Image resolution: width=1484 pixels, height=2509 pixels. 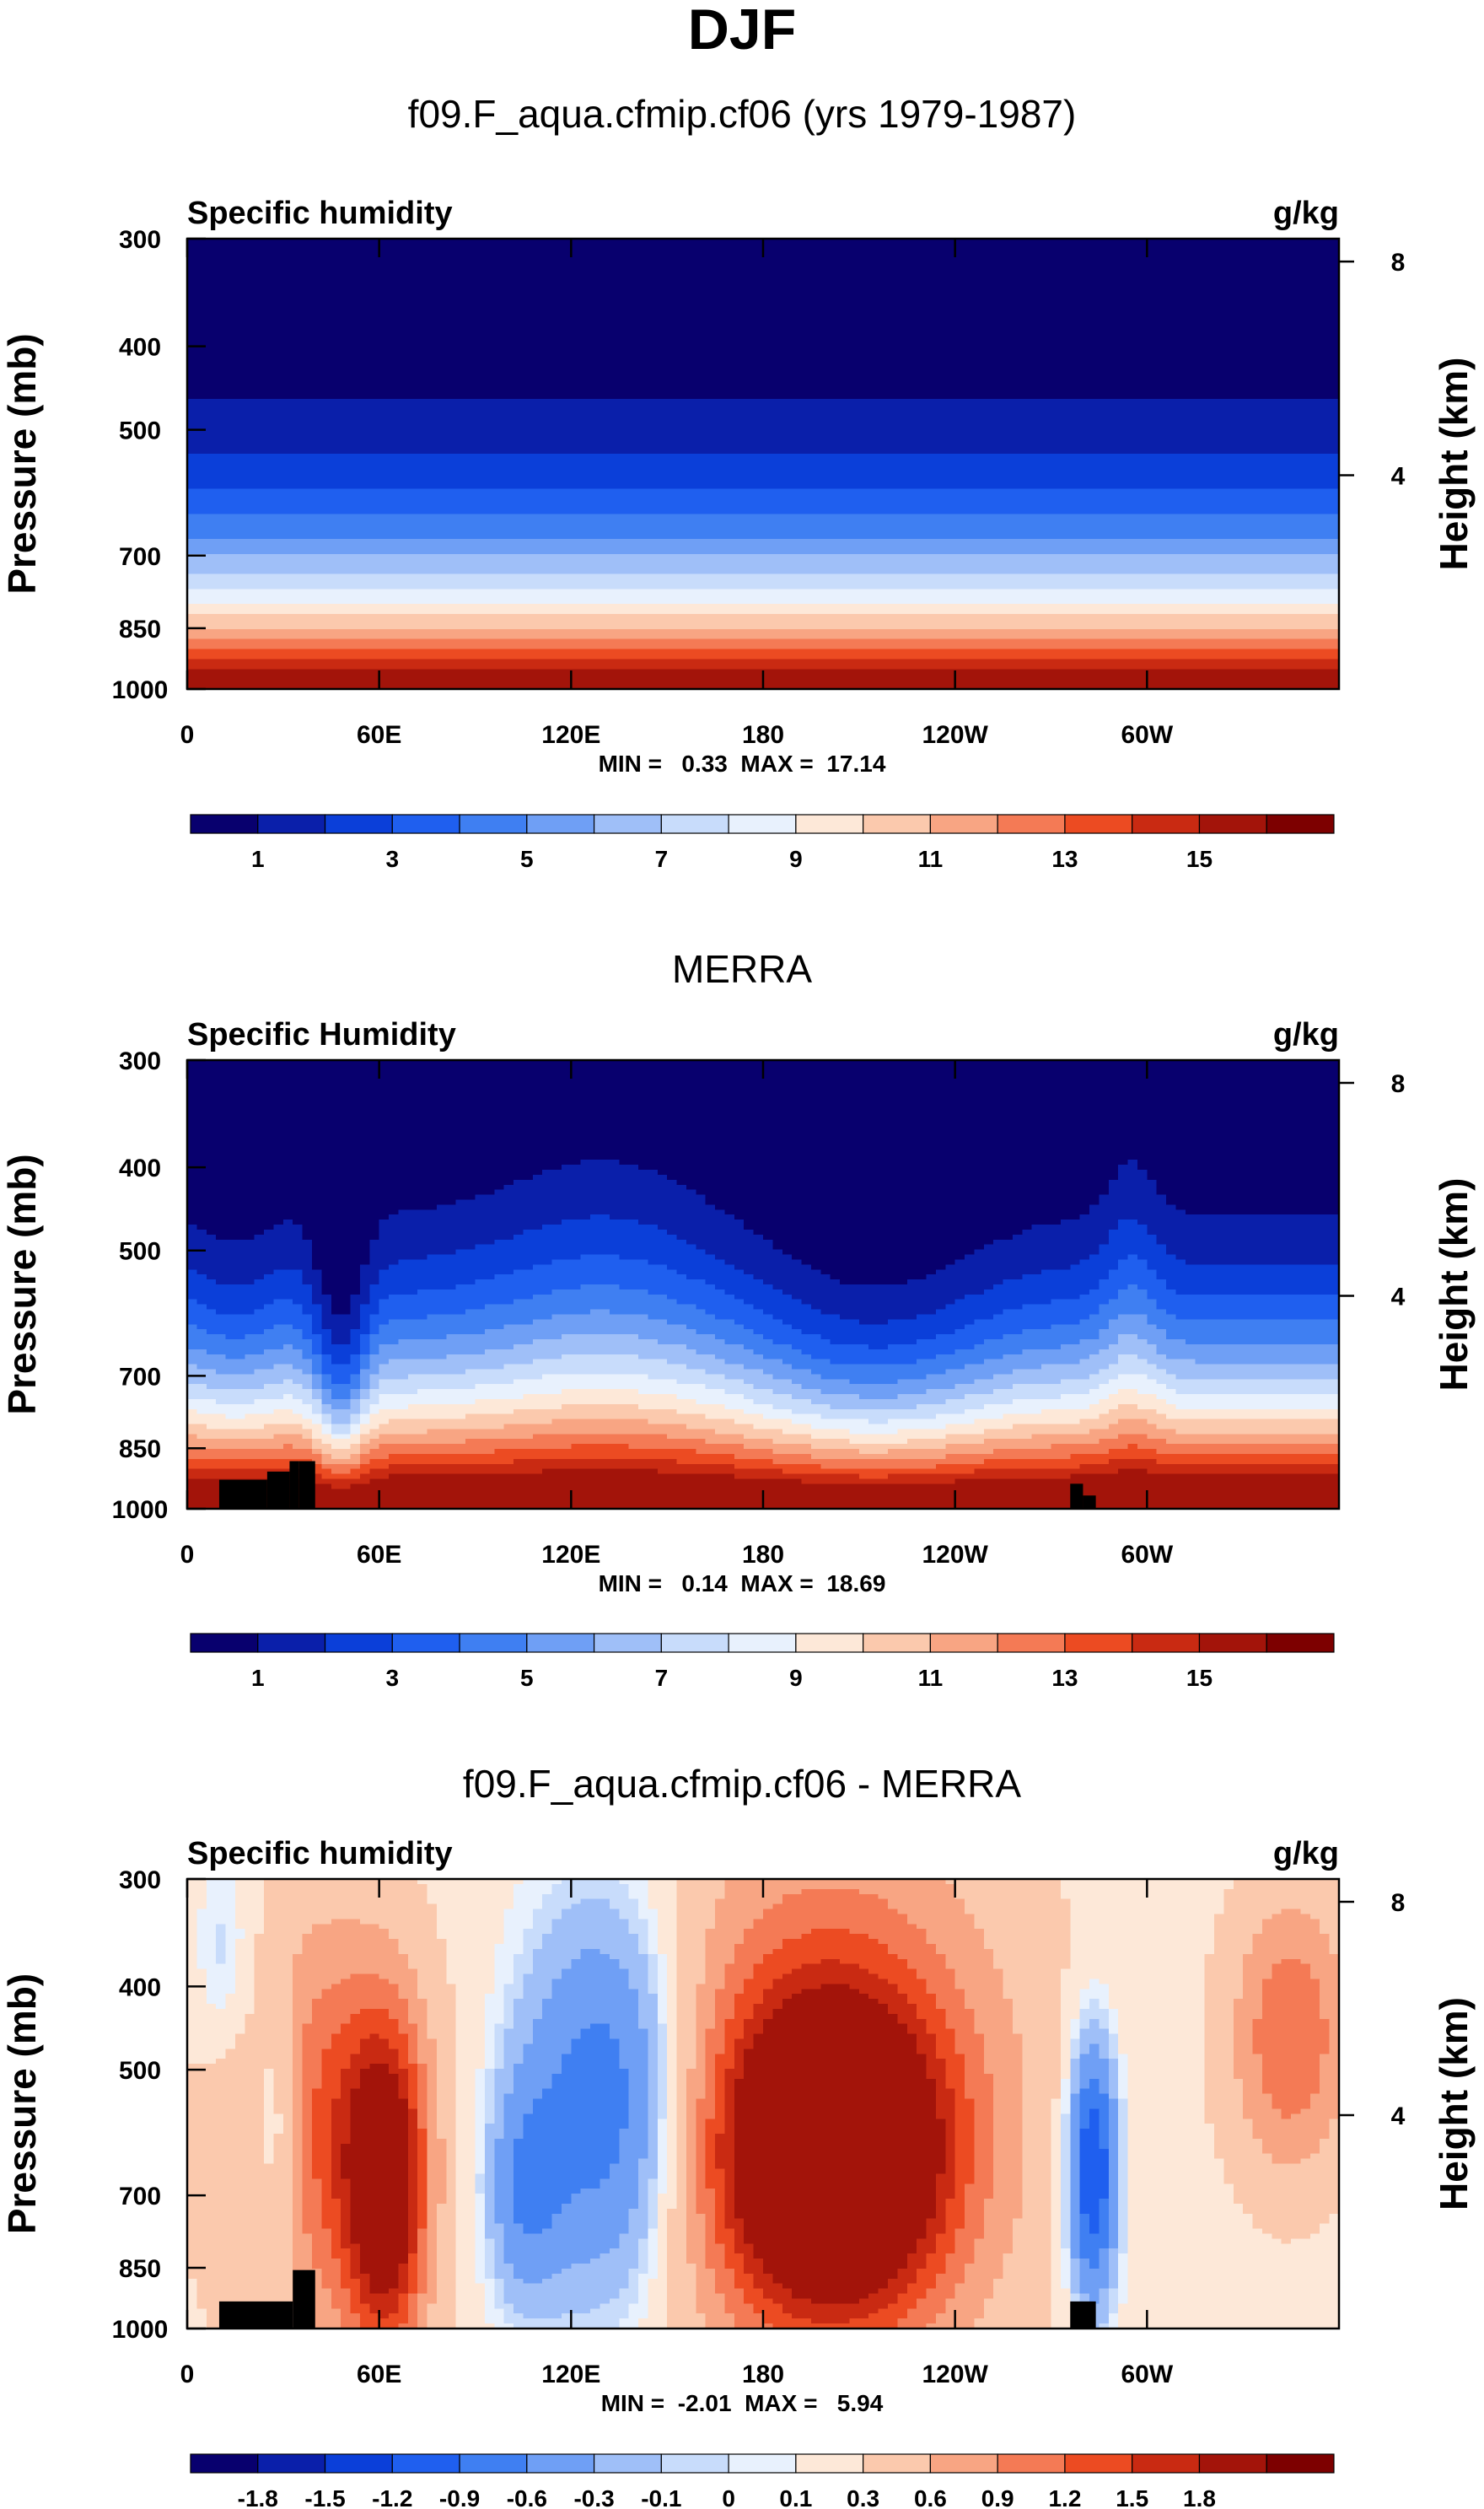 What do you see at coordinates (1407, 2049) in the screenshot?
I see `height-axis: 84 Height (km)` at bounding box center [1407, 2049].